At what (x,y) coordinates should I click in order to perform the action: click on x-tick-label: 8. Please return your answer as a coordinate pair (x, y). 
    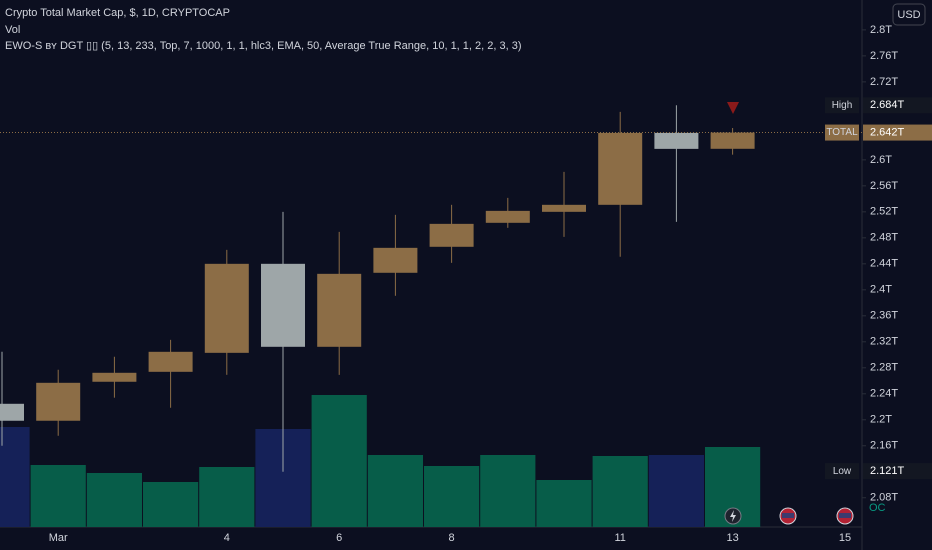
    Looking at the image, I should click on (452, 538).